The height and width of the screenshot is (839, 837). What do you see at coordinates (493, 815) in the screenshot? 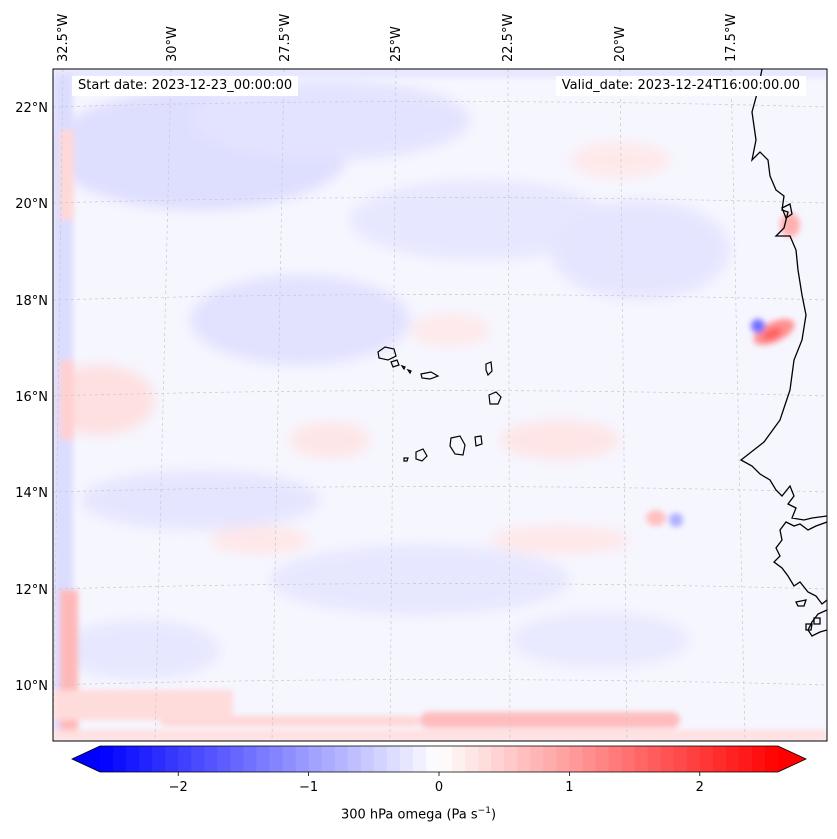
I see `colorbar-label-close: )` at bounding box center [493, 815].